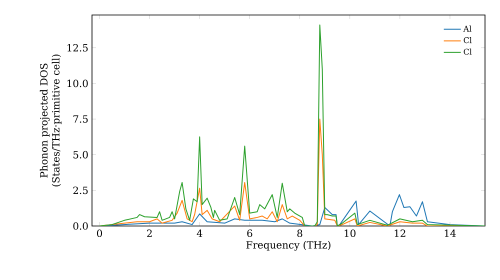 This screenshot has height=280, width=500. Describe the element at coordinates (51, 120) in the screenshot. I see `y-axis-title: Phonon projected DOS (States/THz·primitive cell)` at that location.